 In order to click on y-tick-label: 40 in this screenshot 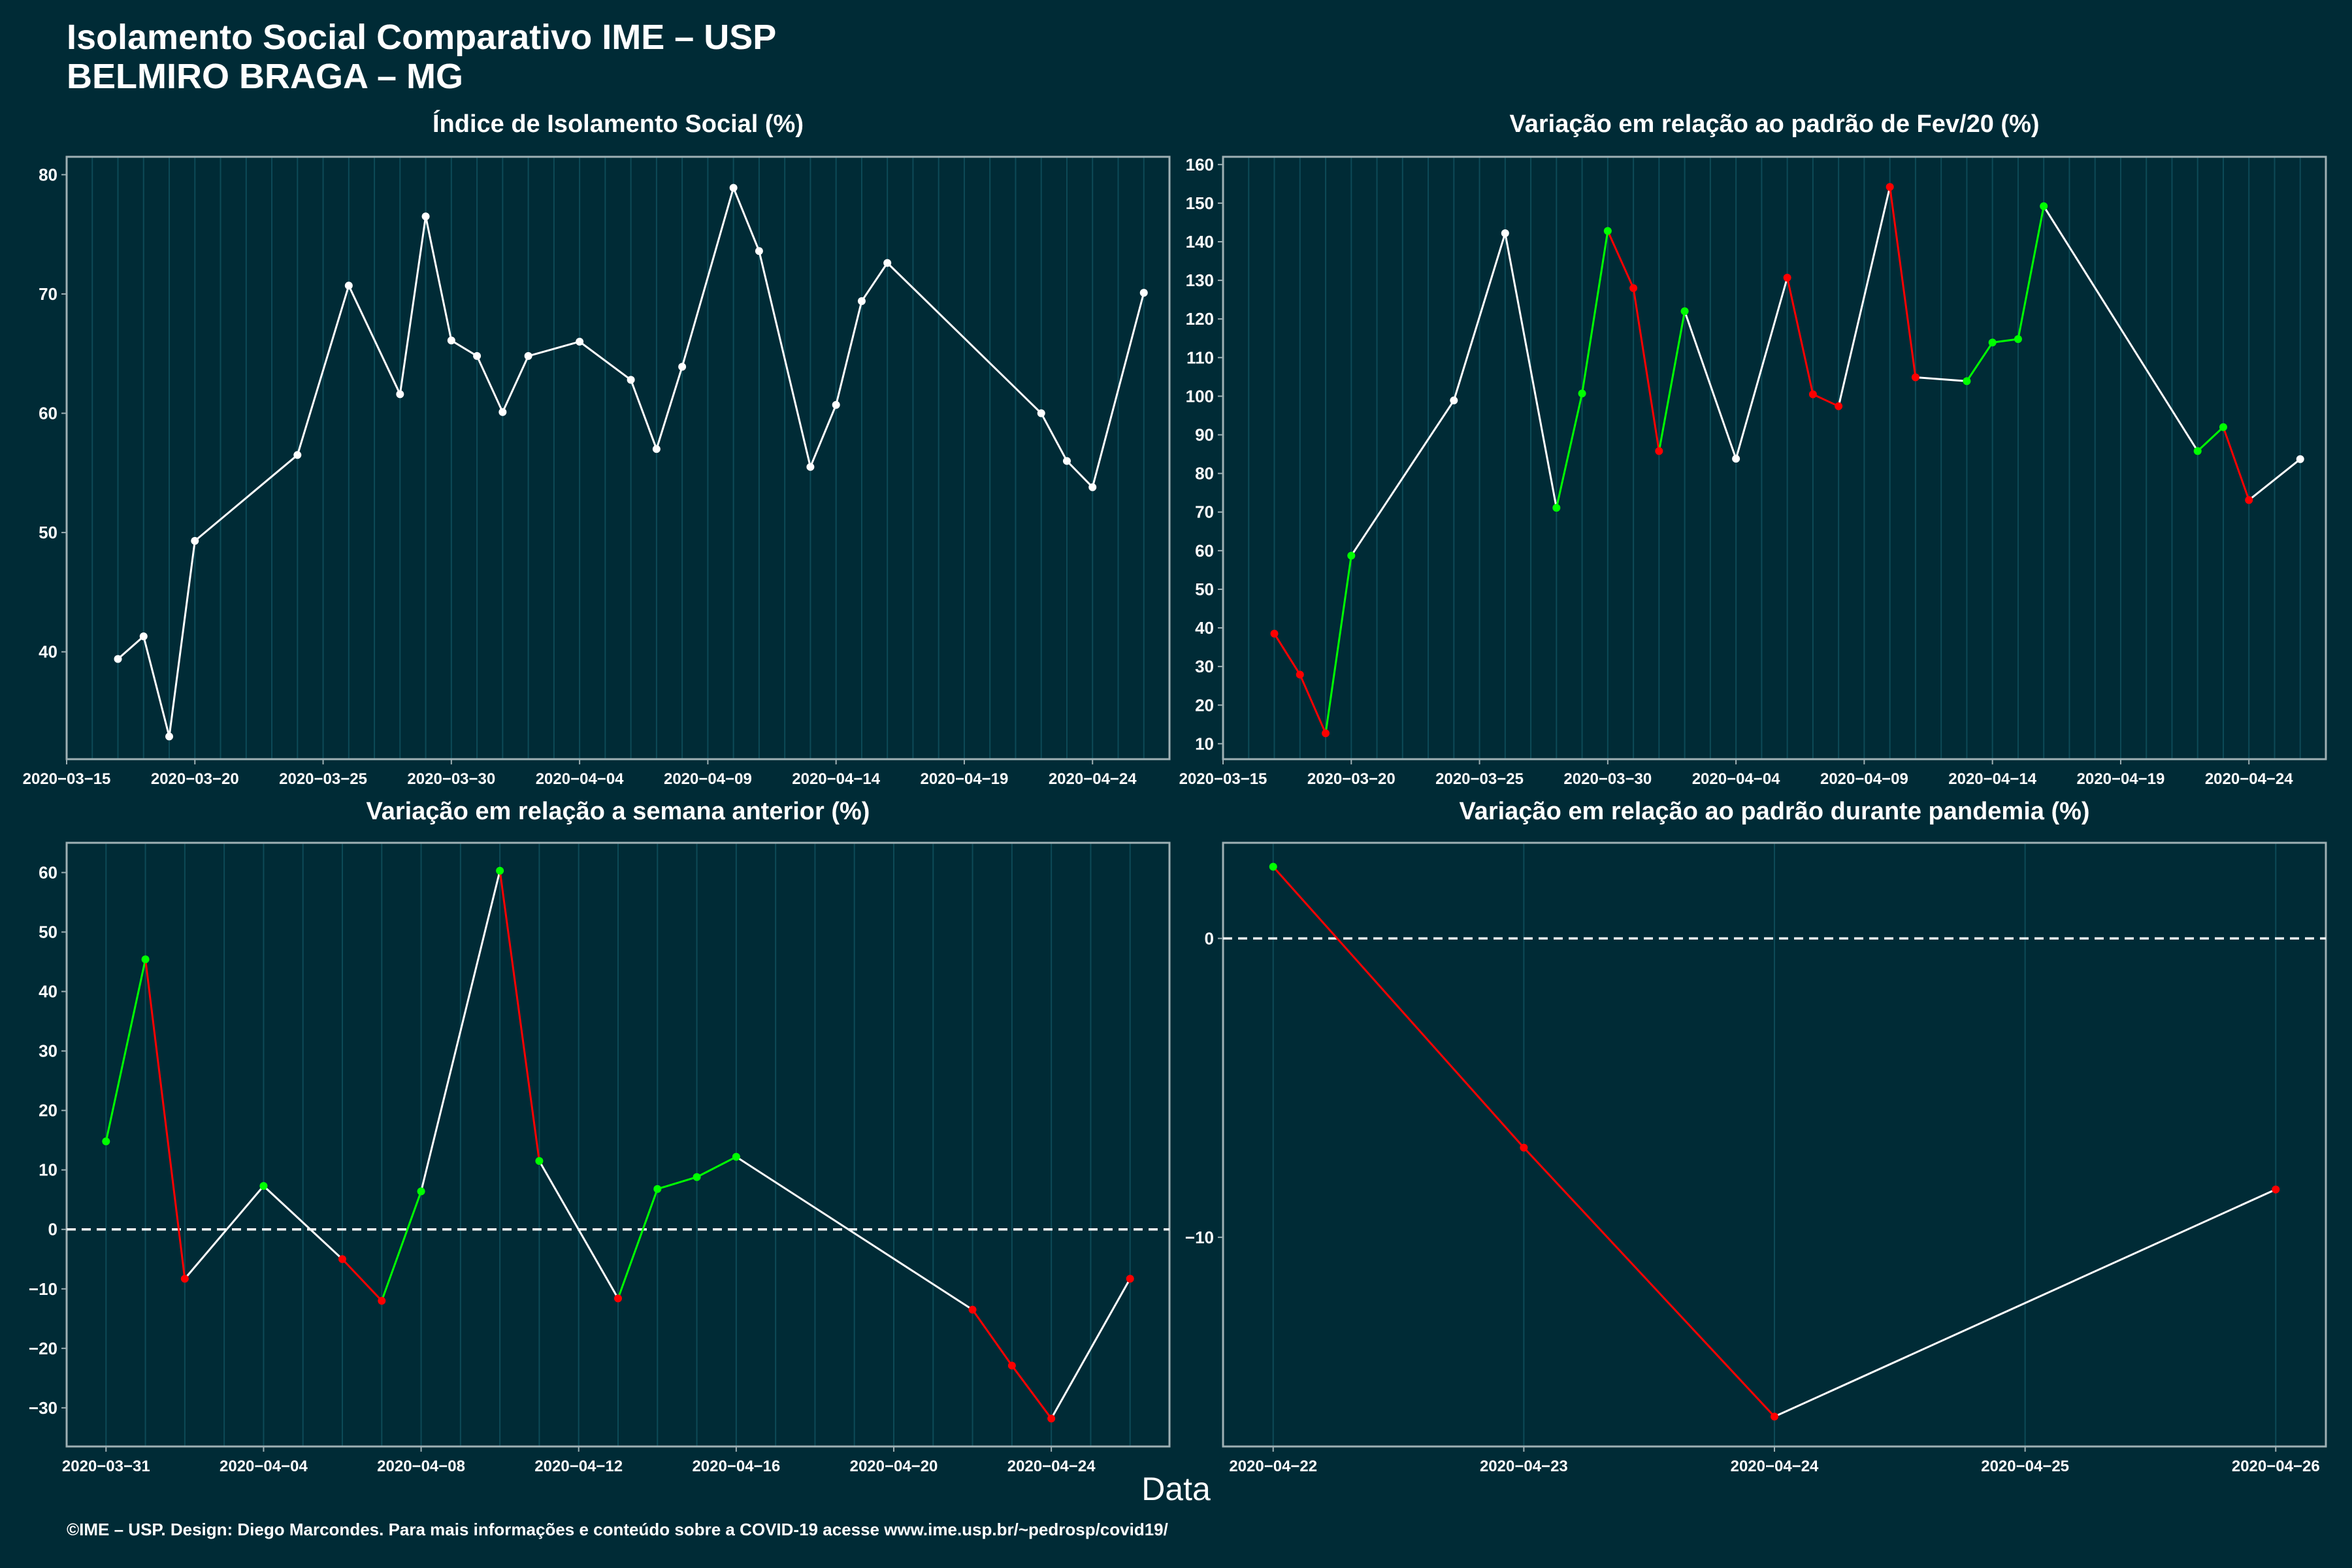, I will do `click(1204, 628)`.